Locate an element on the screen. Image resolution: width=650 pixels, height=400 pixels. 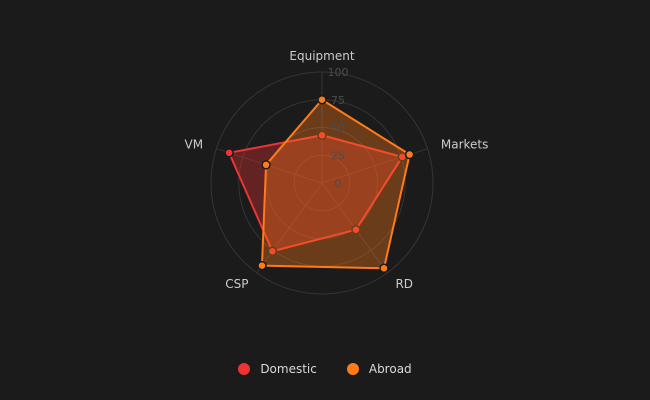
indicator-label-vm: VM is located at coordinates (194, 144).